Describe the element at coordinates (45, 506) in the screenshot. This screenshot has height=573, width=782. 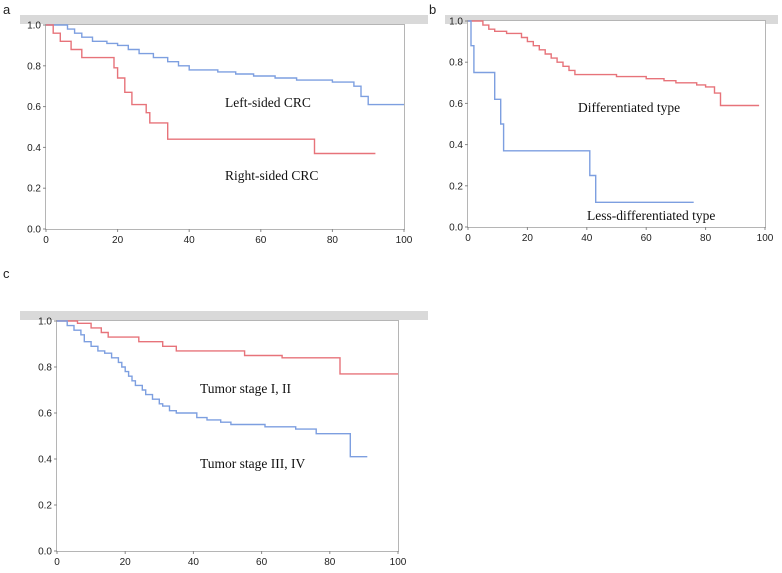
I see `chart-c-ytick-label: 0.2` at that location.